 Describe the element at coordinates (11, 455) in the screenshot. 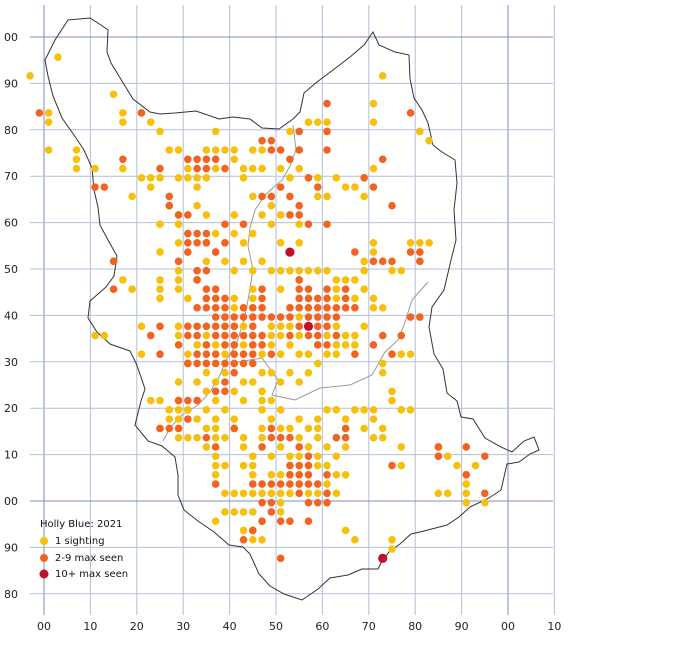

I see `y-tick-label: 10` at that location.